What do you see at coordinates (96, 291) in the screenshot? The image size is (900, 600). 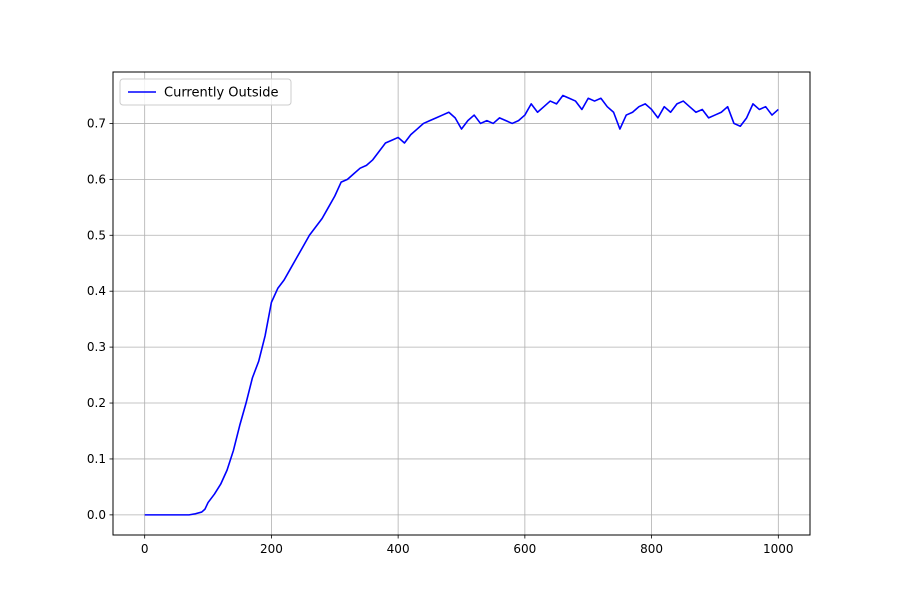 I see `y-tick-label: 0.4` at bounding box center [96, 291].